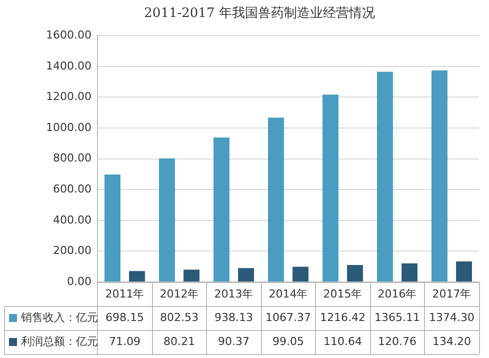  I want to click on x-tick-label: 2014年, so click(288, 293).